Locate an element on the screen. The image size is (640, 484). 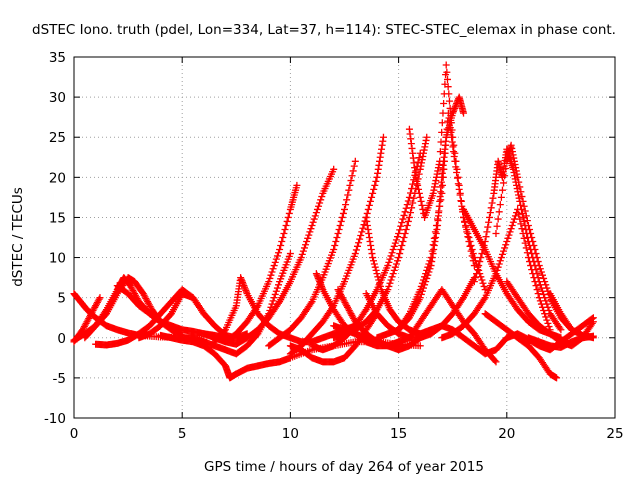
x-tick-label: 20 is located at coordinates (506, 434).